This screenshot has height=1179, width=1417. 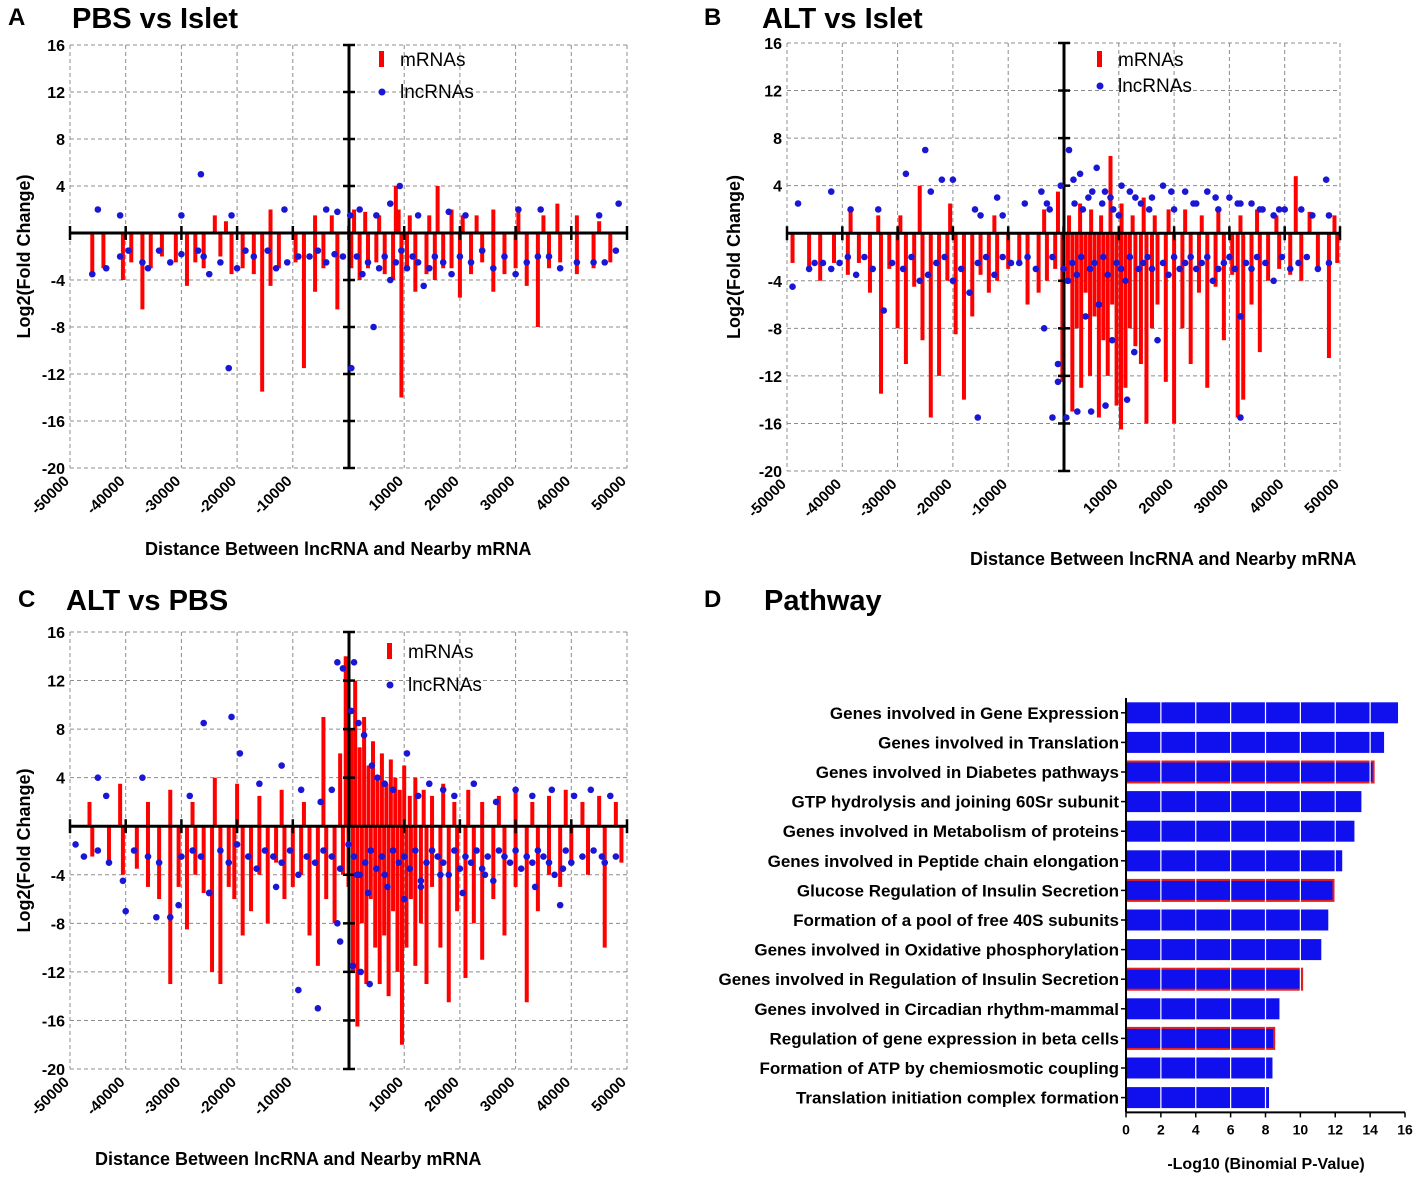 What do you see at coordinates (777, 187) in the screenshot?
I see `y-tick-label: 4` at bounding box center [777, 187].